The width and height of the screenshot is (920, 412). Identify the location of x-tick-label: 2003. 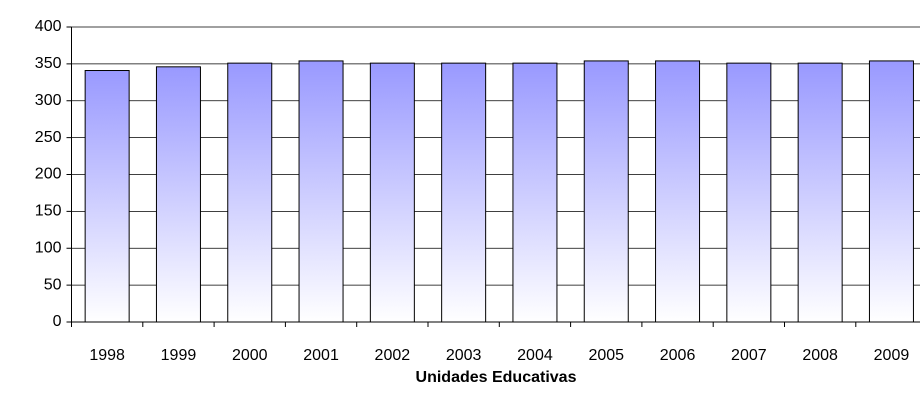
(464, 355).